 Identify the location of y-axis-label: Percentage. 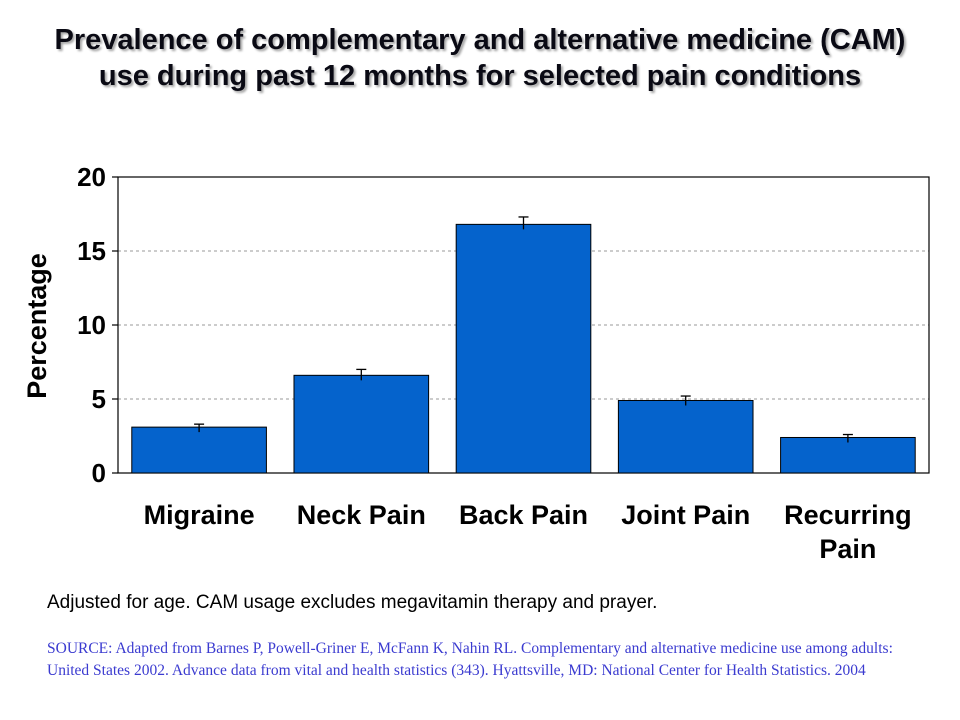
(37, 326).